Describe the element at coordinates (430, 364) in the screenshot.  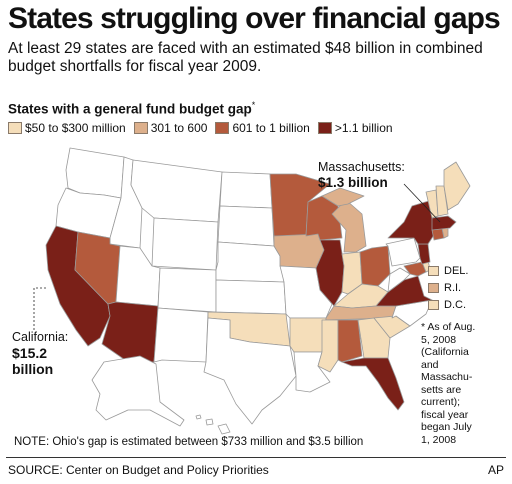
I see `footnote-line: and` at that location.